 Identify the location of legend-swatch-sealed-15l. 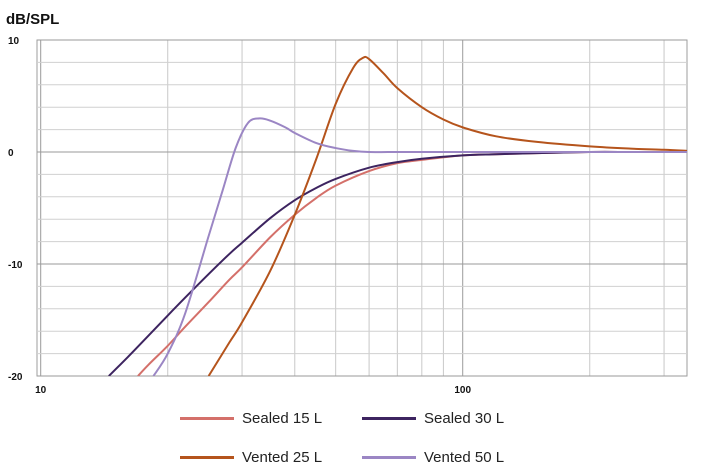
(207, 418).